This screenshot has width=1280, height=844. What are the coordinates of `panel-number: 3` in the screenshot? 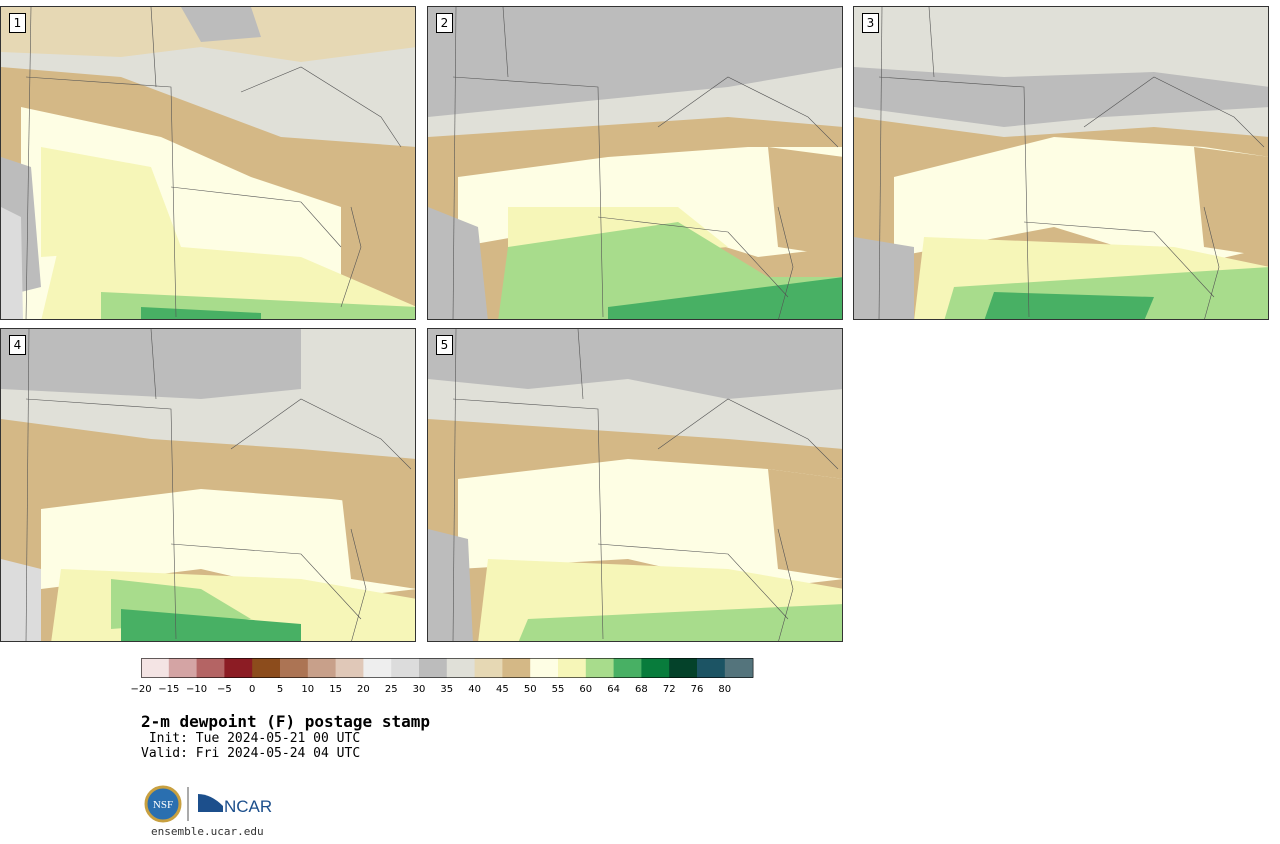 It's located at (870, 23).